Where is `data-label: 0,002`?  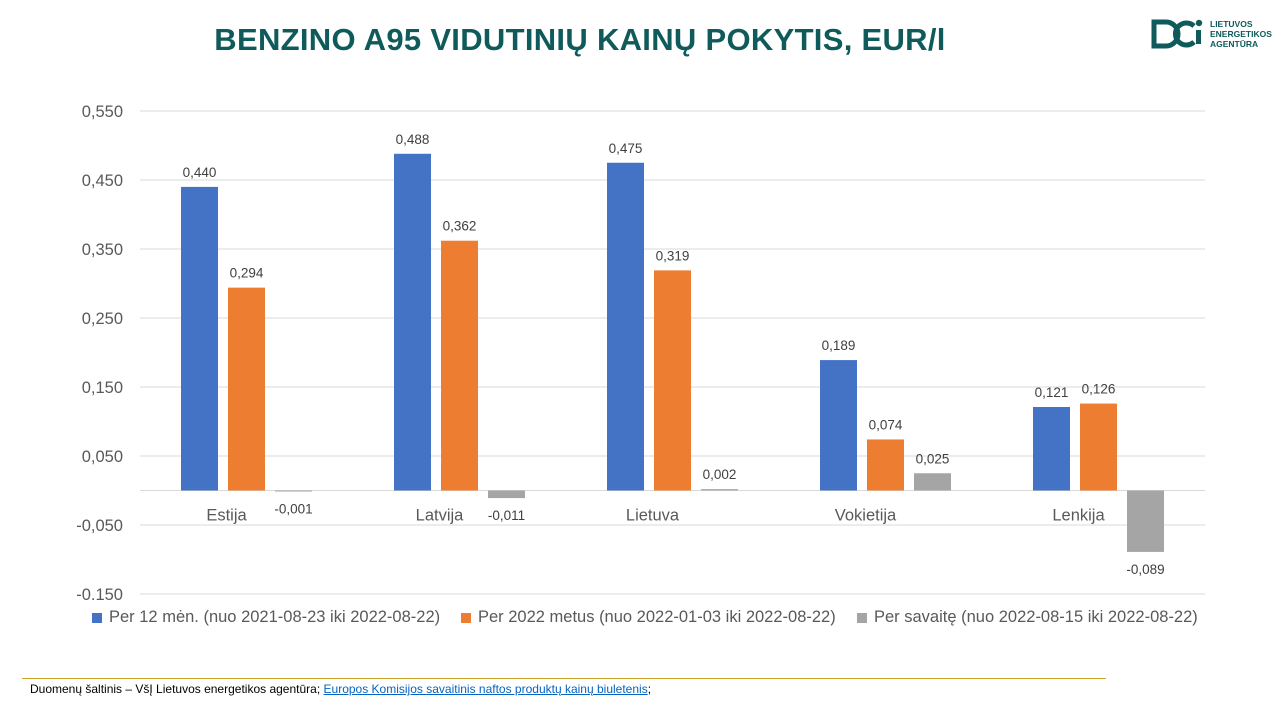 data-label: 0,002 is located at coordinates (720, 474).